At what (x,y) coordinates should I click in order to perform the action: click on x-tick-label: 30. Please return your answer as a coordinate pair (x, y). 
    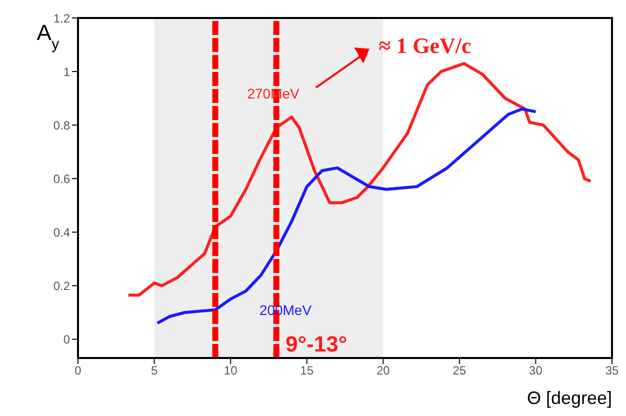
    Looking at the image, I should click on (536, 371).